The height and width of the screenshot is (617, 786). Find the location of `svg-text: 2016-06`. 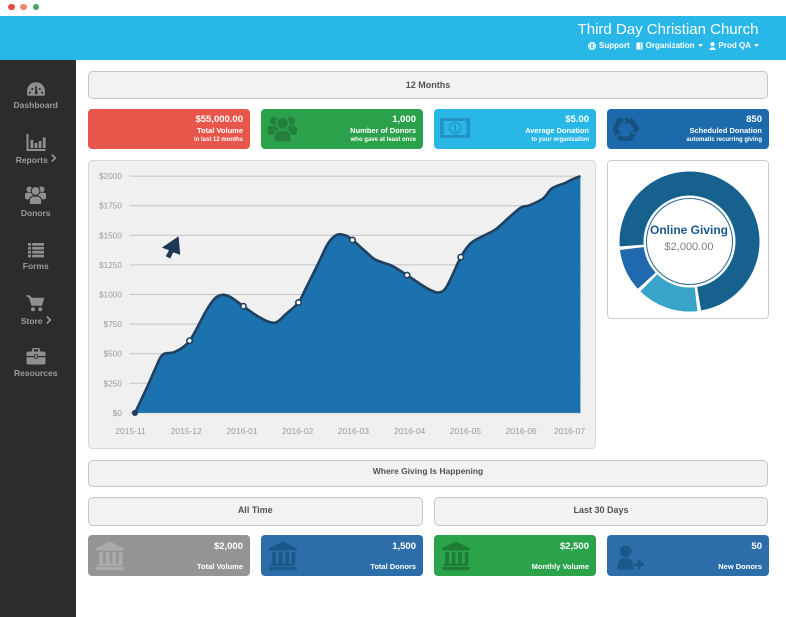

svg-text: 2016-06 is located at coordinates (521, 431).